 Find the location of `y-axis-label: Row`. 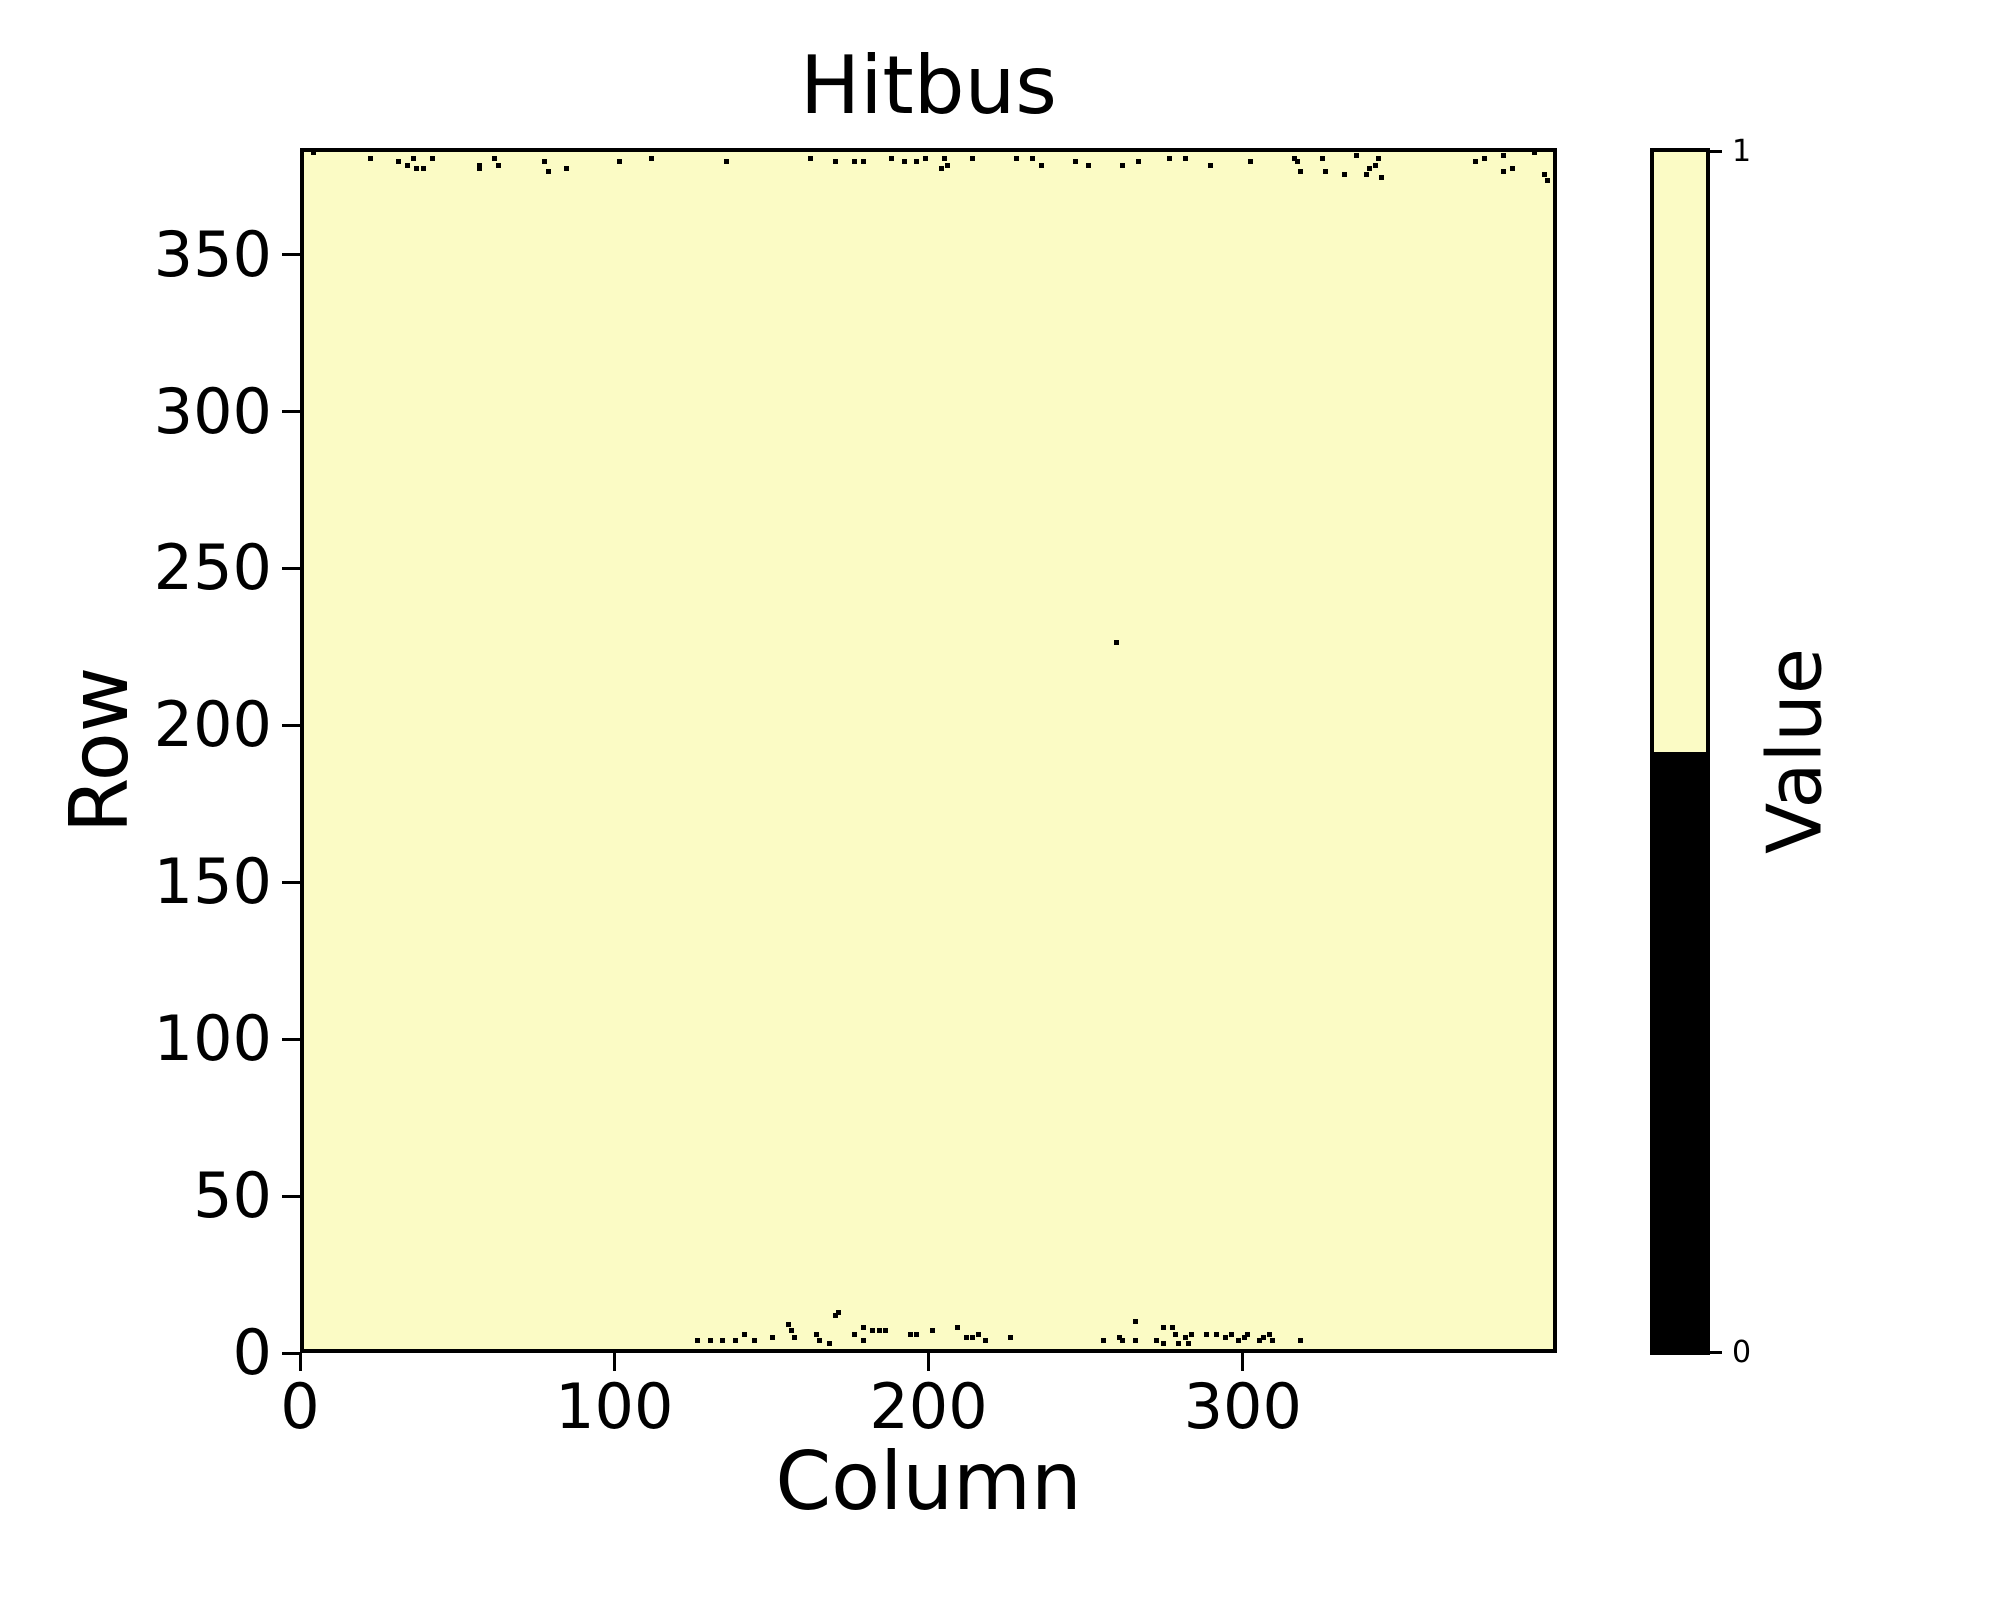

y-axis-label: Row is located at coordinates (99, 750).